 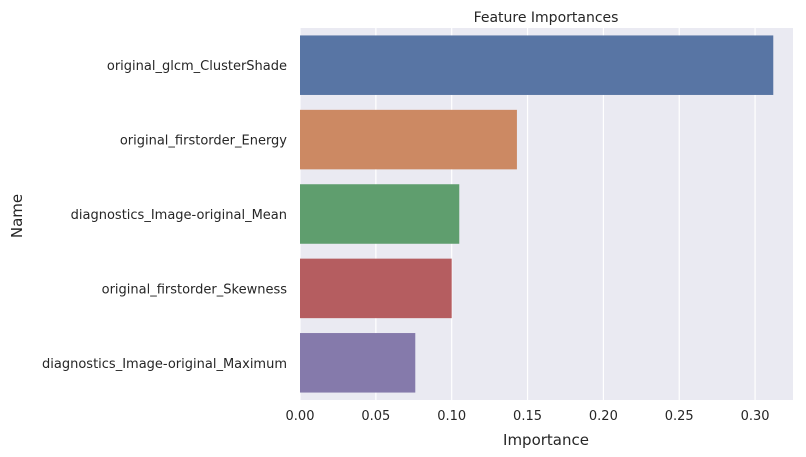 What do you see at coordinates (300, 416) in the screenshot?
I see `x-tick-label: 0.00` at bounding box center [300, 416].